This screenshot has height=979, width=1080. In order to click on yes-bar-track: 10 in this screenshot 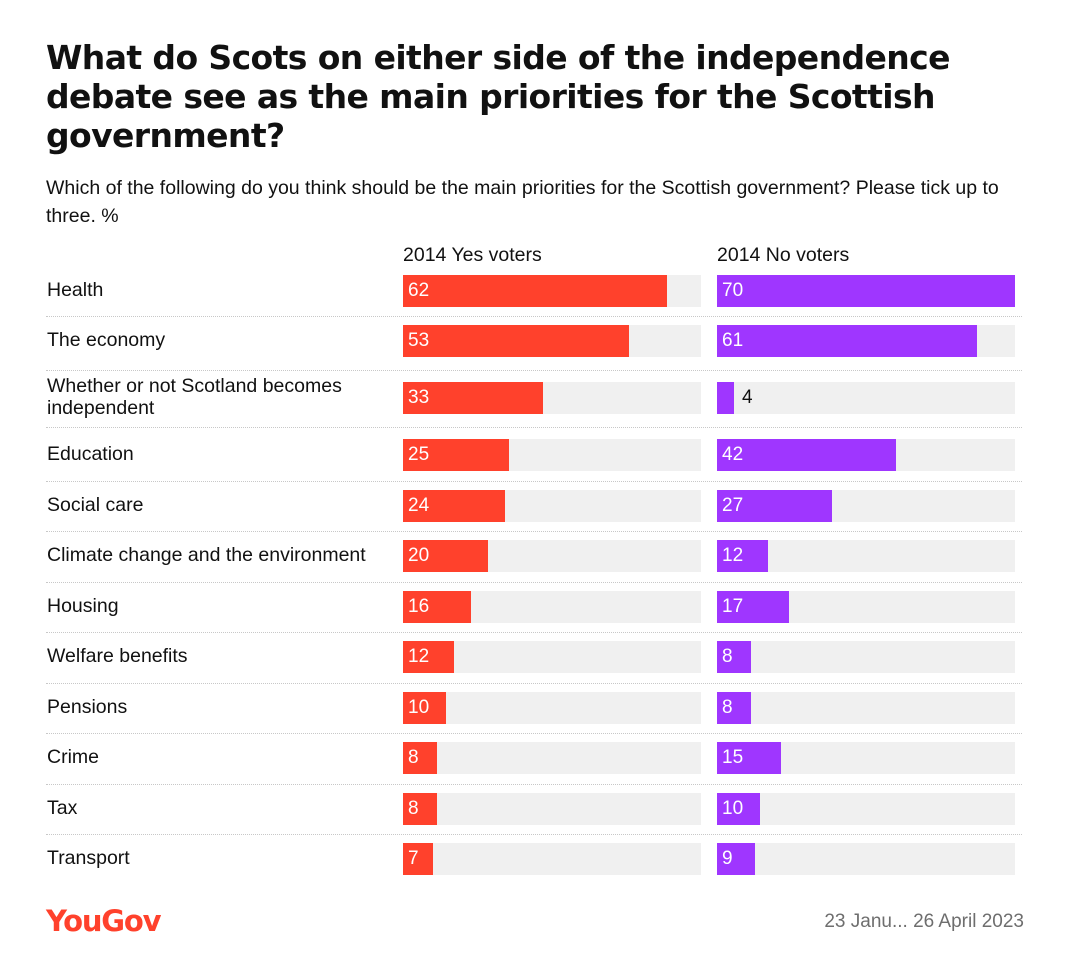, I will do `click(552, 708)`.